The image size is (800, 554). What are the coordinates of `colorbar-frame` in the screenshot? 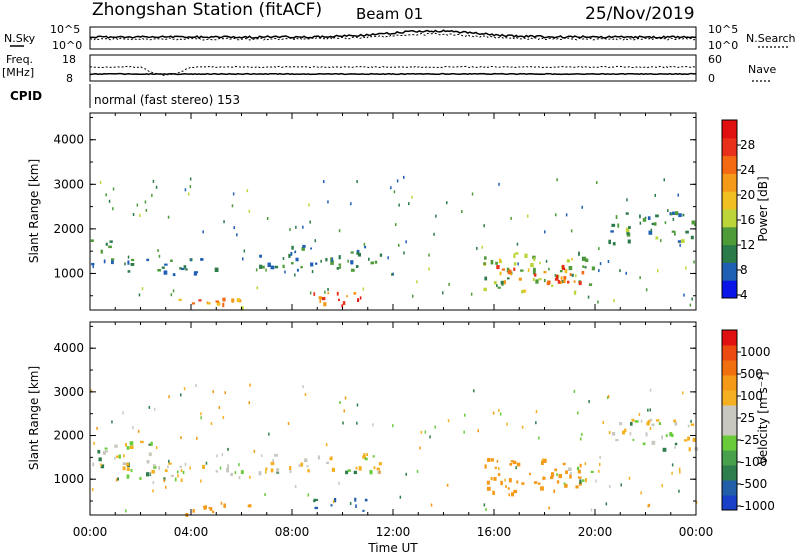 It's located at (729, 420).